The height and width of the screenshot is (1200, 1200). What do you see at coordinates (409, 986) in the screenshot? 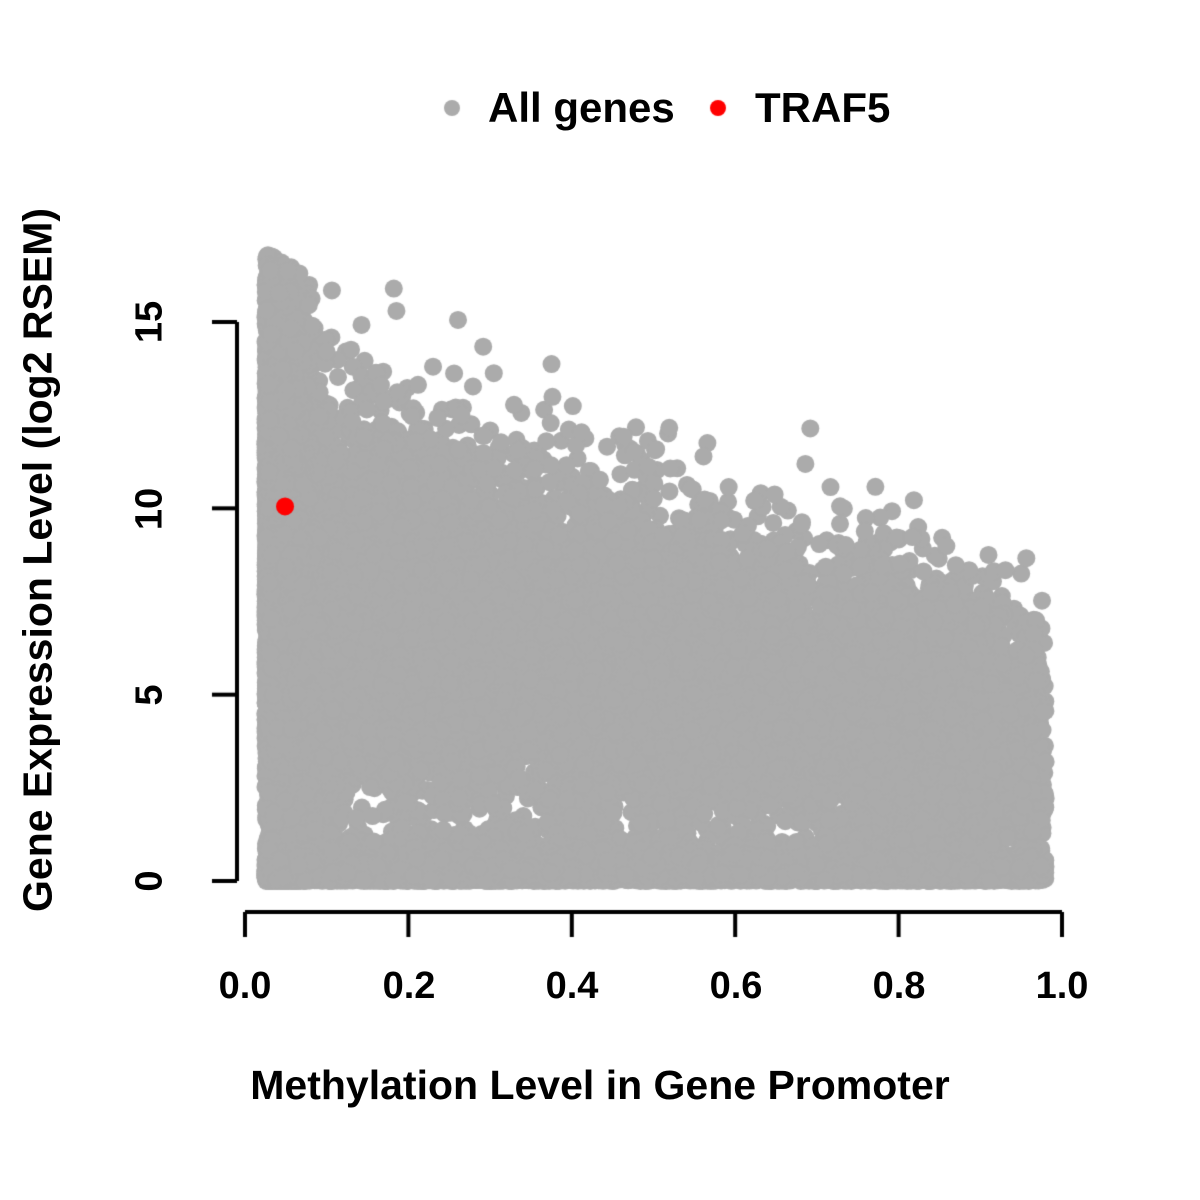
I see `x-tick-label-1: 0.2` at bounding box center [409, 986].